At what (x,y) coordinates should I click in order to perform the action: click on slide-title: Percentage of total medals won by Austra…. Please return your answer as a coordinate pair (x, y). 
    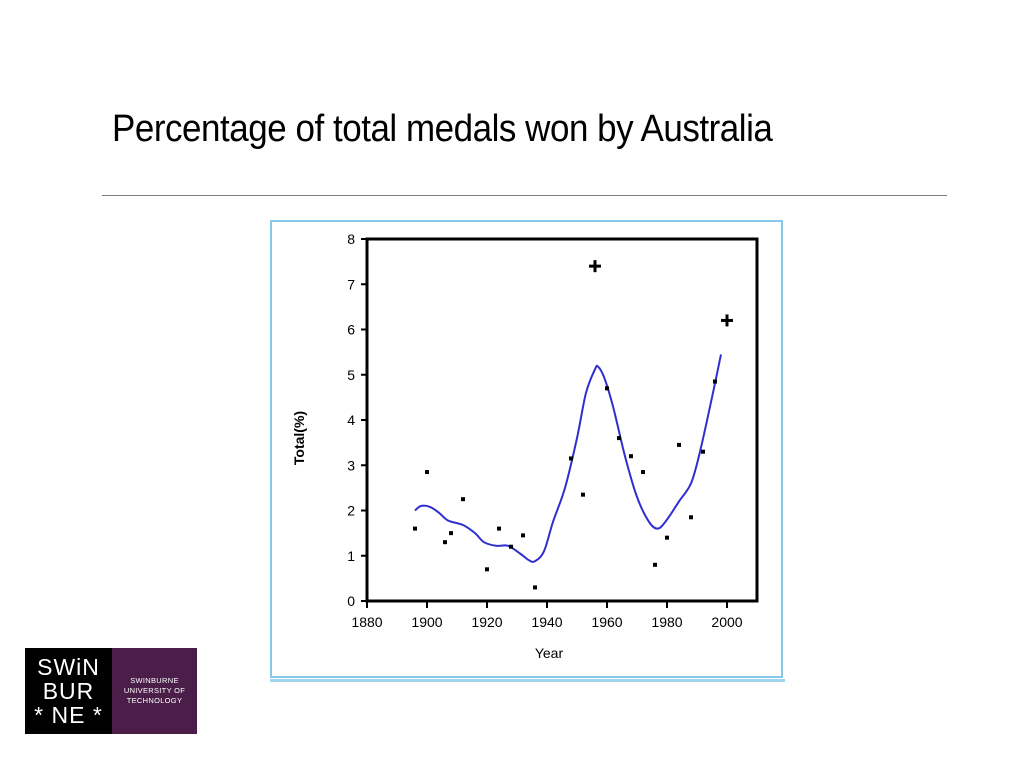
    Looking at the image, I should click on (442, 129).